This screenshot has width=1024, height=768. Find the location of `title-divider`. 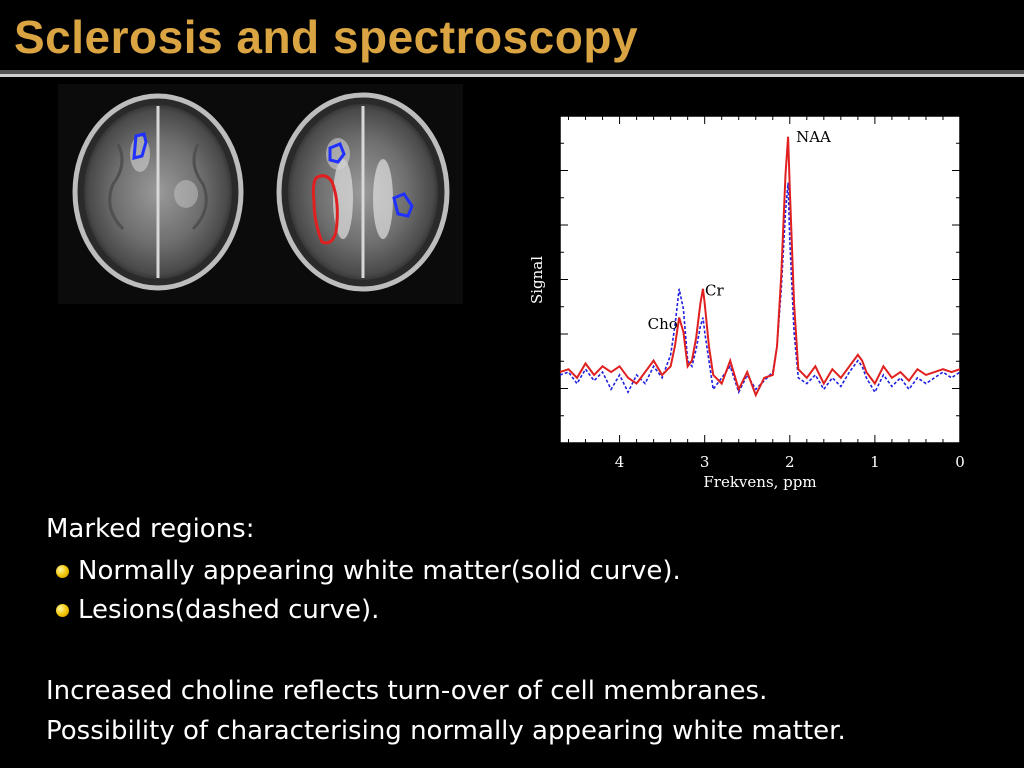

title-divider is located at coordinates (512, 72).